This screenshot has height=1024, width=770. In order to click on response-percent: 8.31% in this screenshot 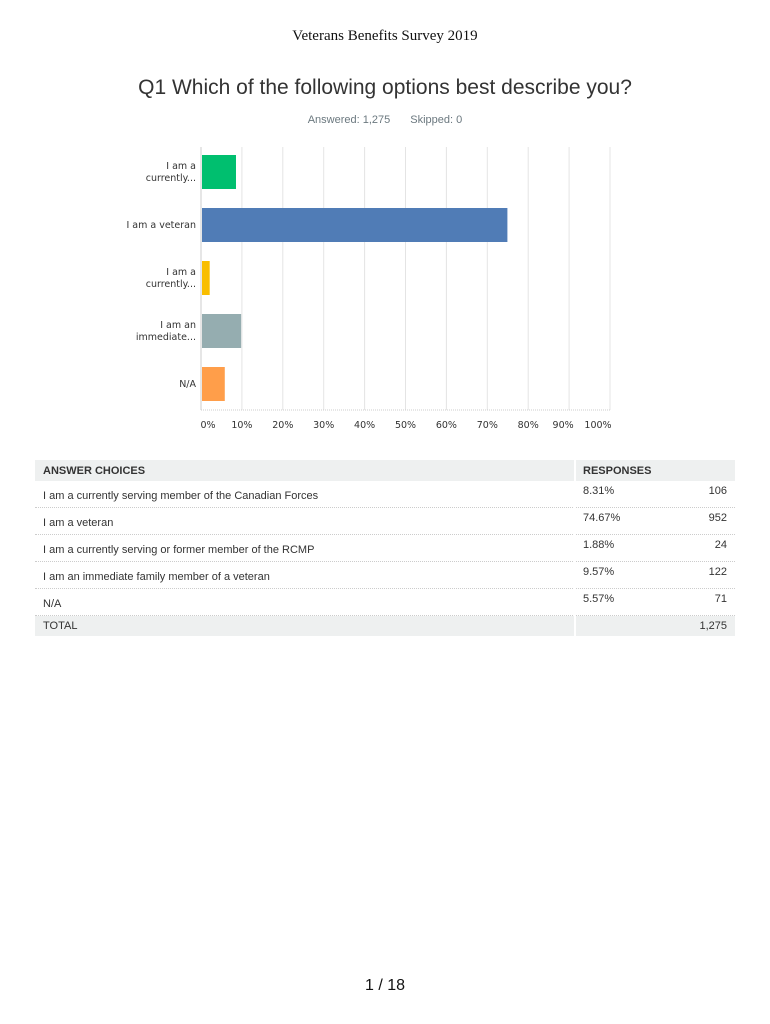, I will do `click(599, 491)`.